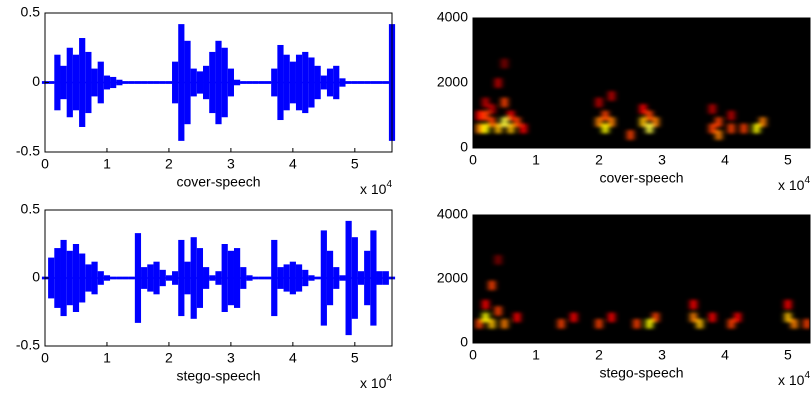  What do you see at coordinates (231, 358) in the screenshot?
I see `x-tick-label: 3` at bounding box center [231, 358].